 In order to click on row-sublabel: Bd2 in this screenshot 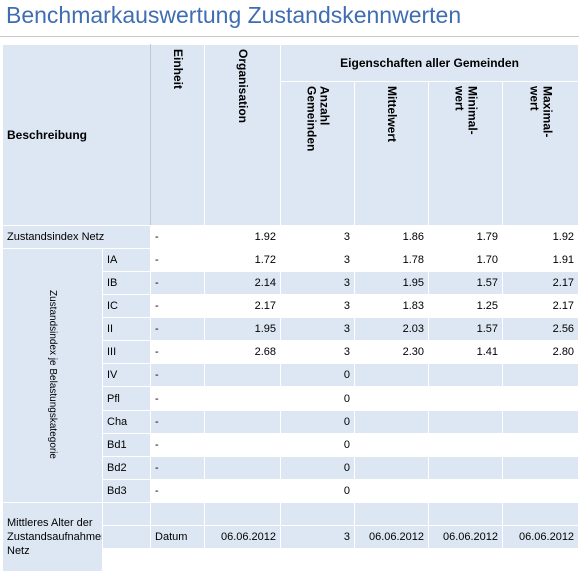, I will do `click(126, 467)`.